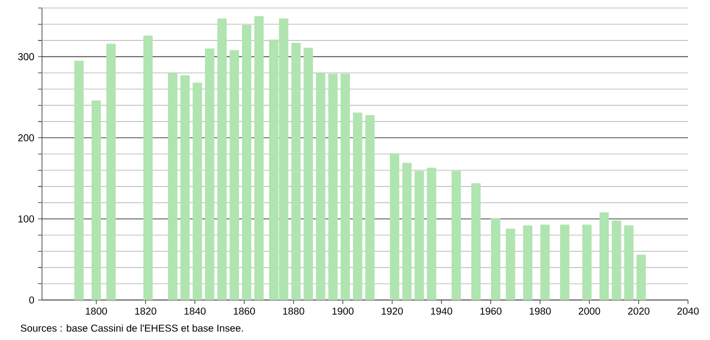  What do you see at coordinates (589, 311) in the screenshot?
I see `x-tick-label: 2000` at bounding box center [589, 311].